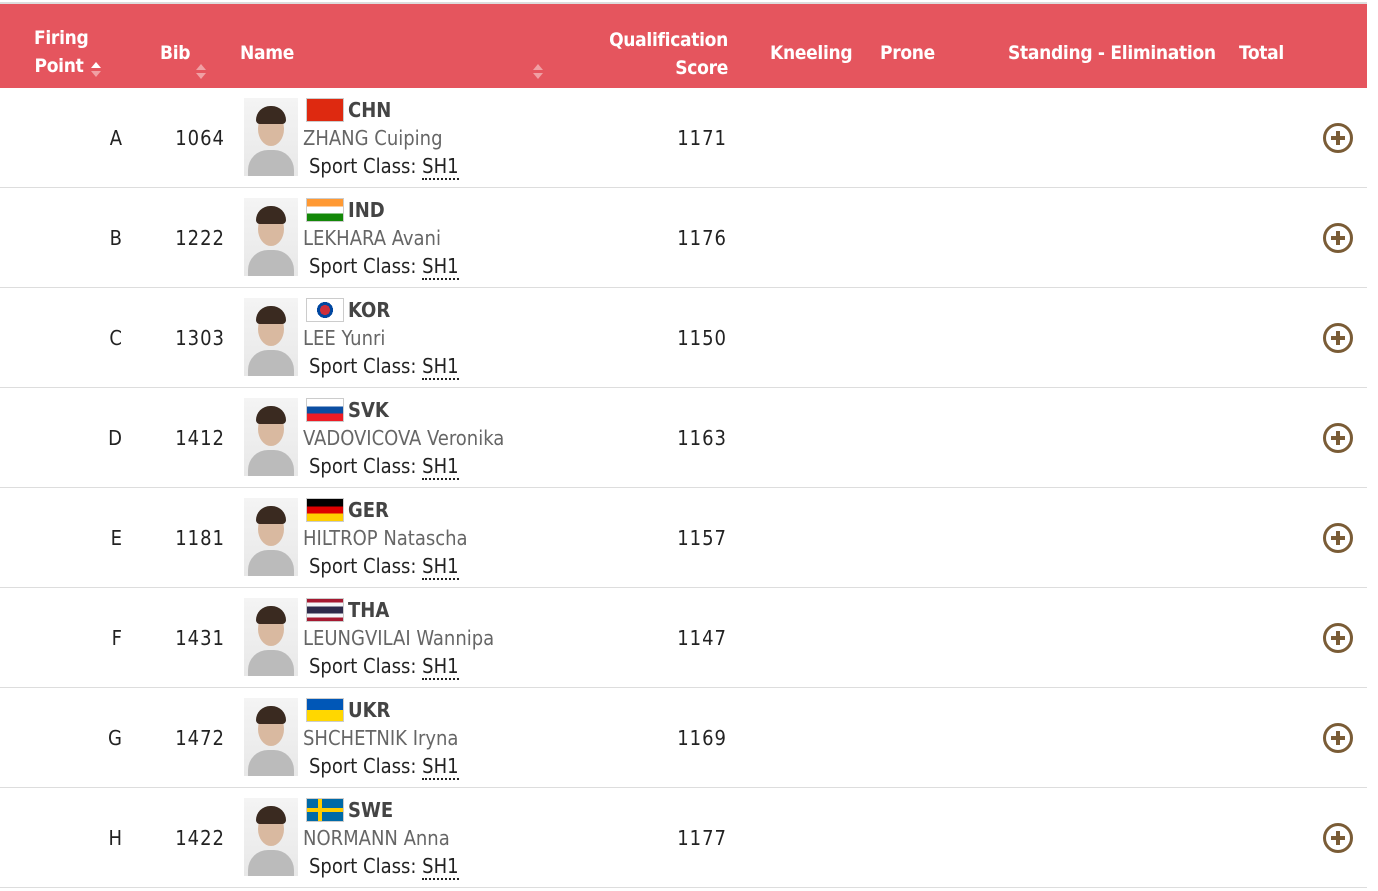 The image size is (1378, 891). I want to click on bib-number: 1472, so click(200, 738).